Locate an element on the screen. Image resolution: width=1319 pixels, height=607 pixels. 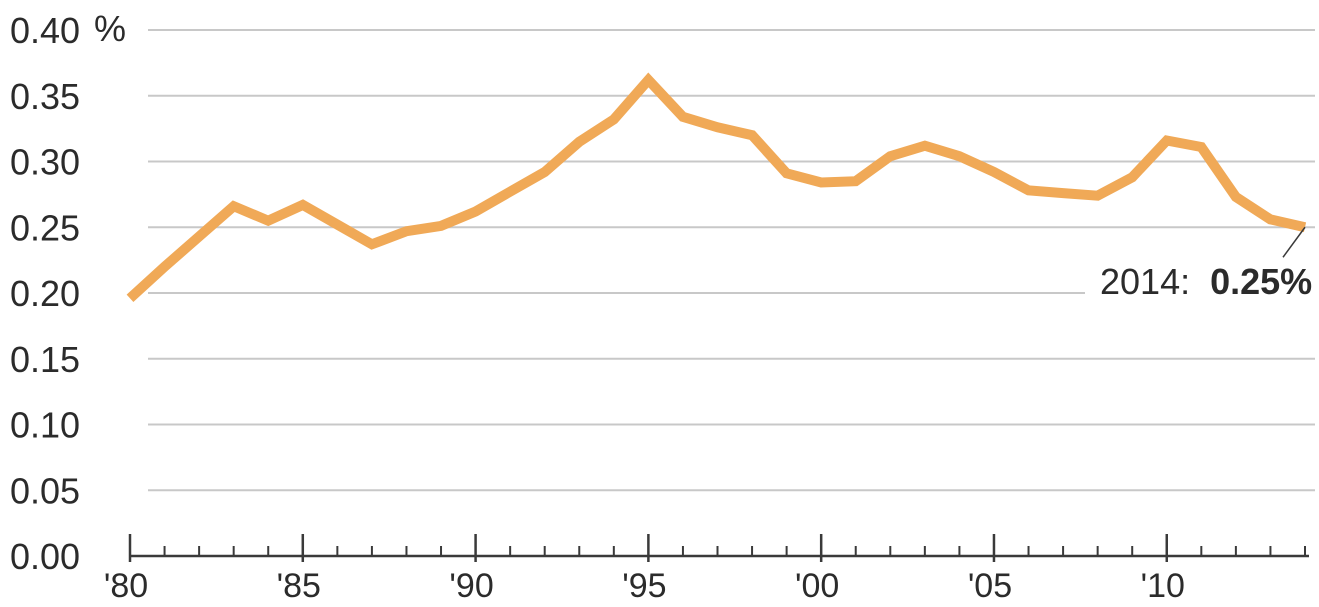
y-tick-label-0.30: 0.30 is located at coordinates (45, 162).